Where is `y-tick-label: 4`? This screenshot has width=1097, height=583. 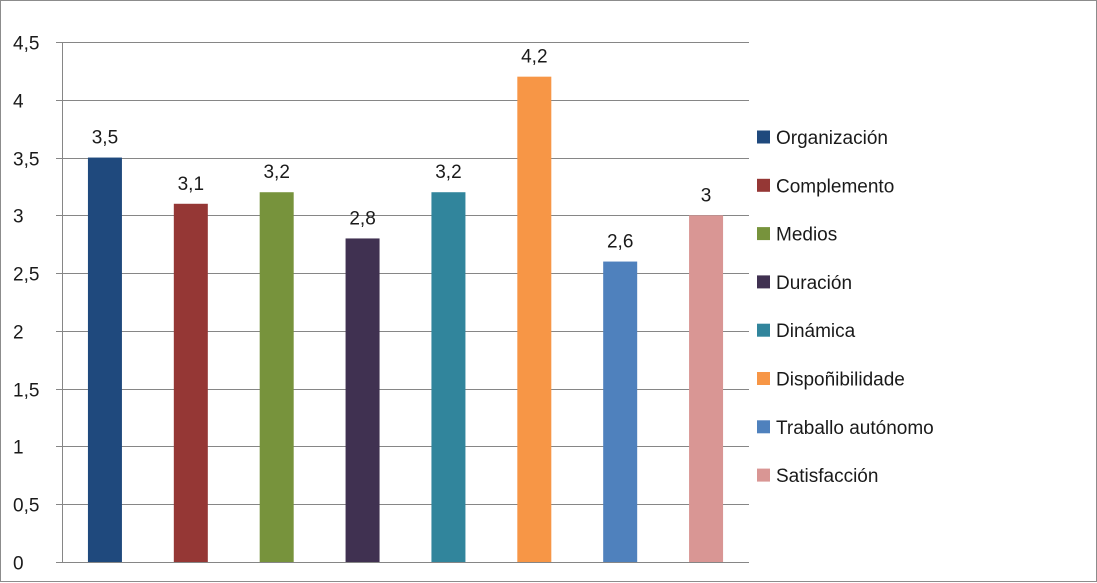 y-tick-label: 4 is located at coordinates (18, 102).